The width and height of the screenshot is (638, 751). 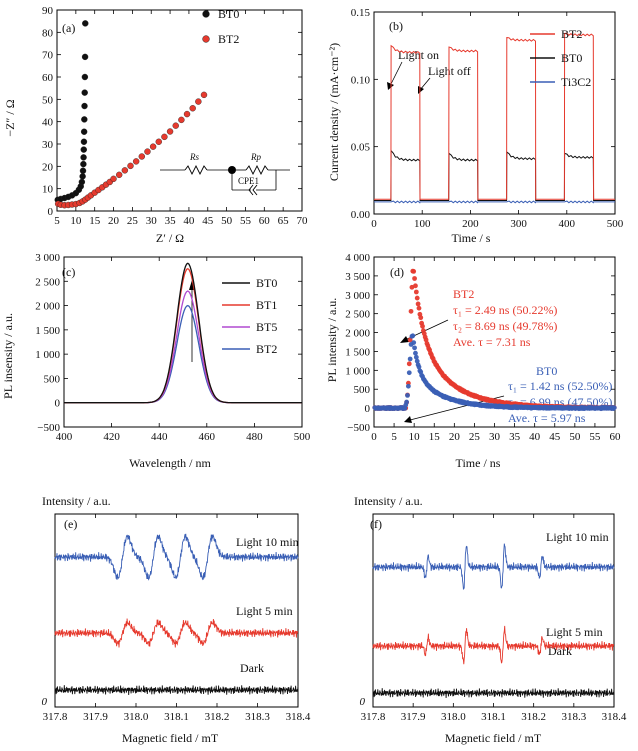 I want to click on annotation-light-on: Light on, so click(x=418, y=55).